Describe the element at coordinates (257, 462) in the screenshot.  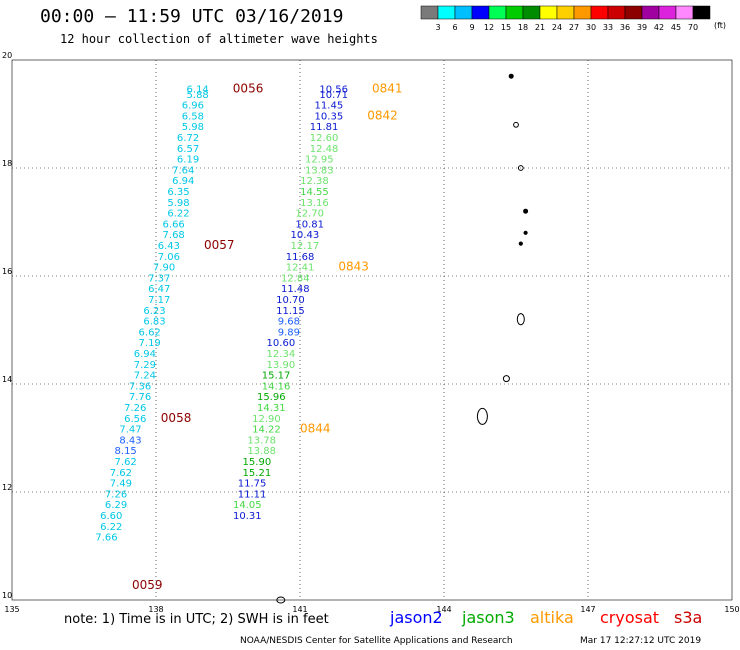
I see `wave-height-value: 15.90` at that location.